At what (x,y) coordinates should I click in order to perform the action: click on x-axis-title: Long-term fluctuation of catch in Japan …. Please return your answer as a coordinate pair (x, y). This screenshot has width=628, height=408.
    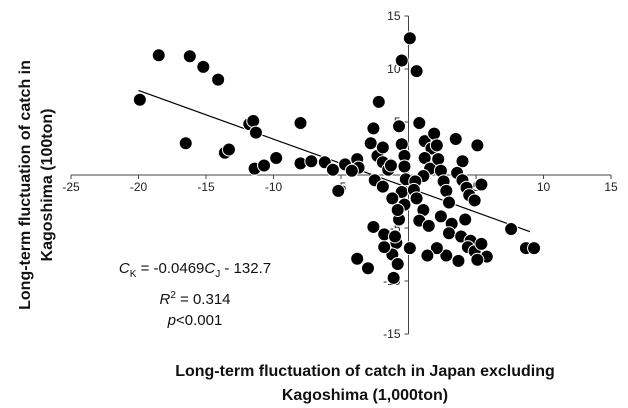
    Looking at the image, I should click on (365, 383).